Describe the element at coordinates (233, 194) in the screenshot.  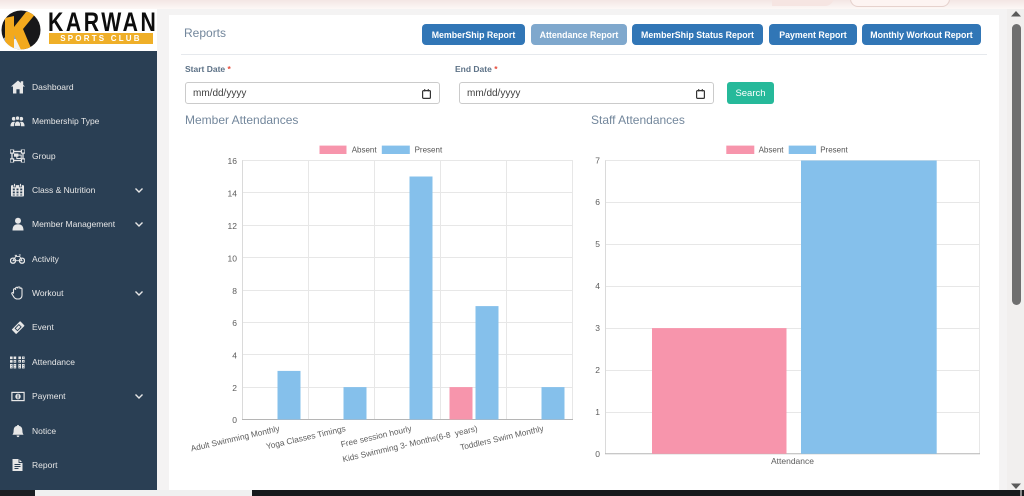
I see `svg-text: 14` at that location.